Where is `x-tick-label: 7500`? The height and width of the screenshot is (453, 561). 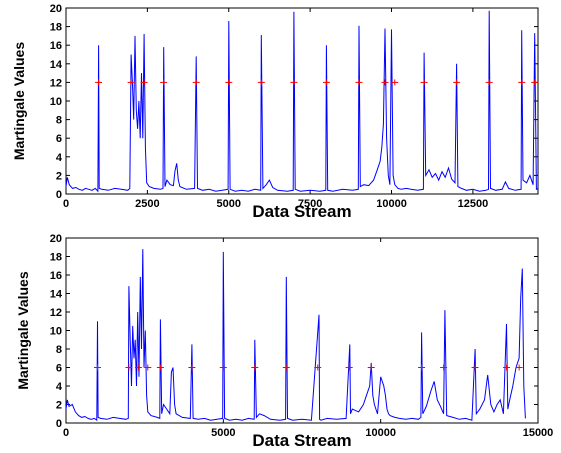 x-tick-label: 7500 is located at coordinates (310, 204).